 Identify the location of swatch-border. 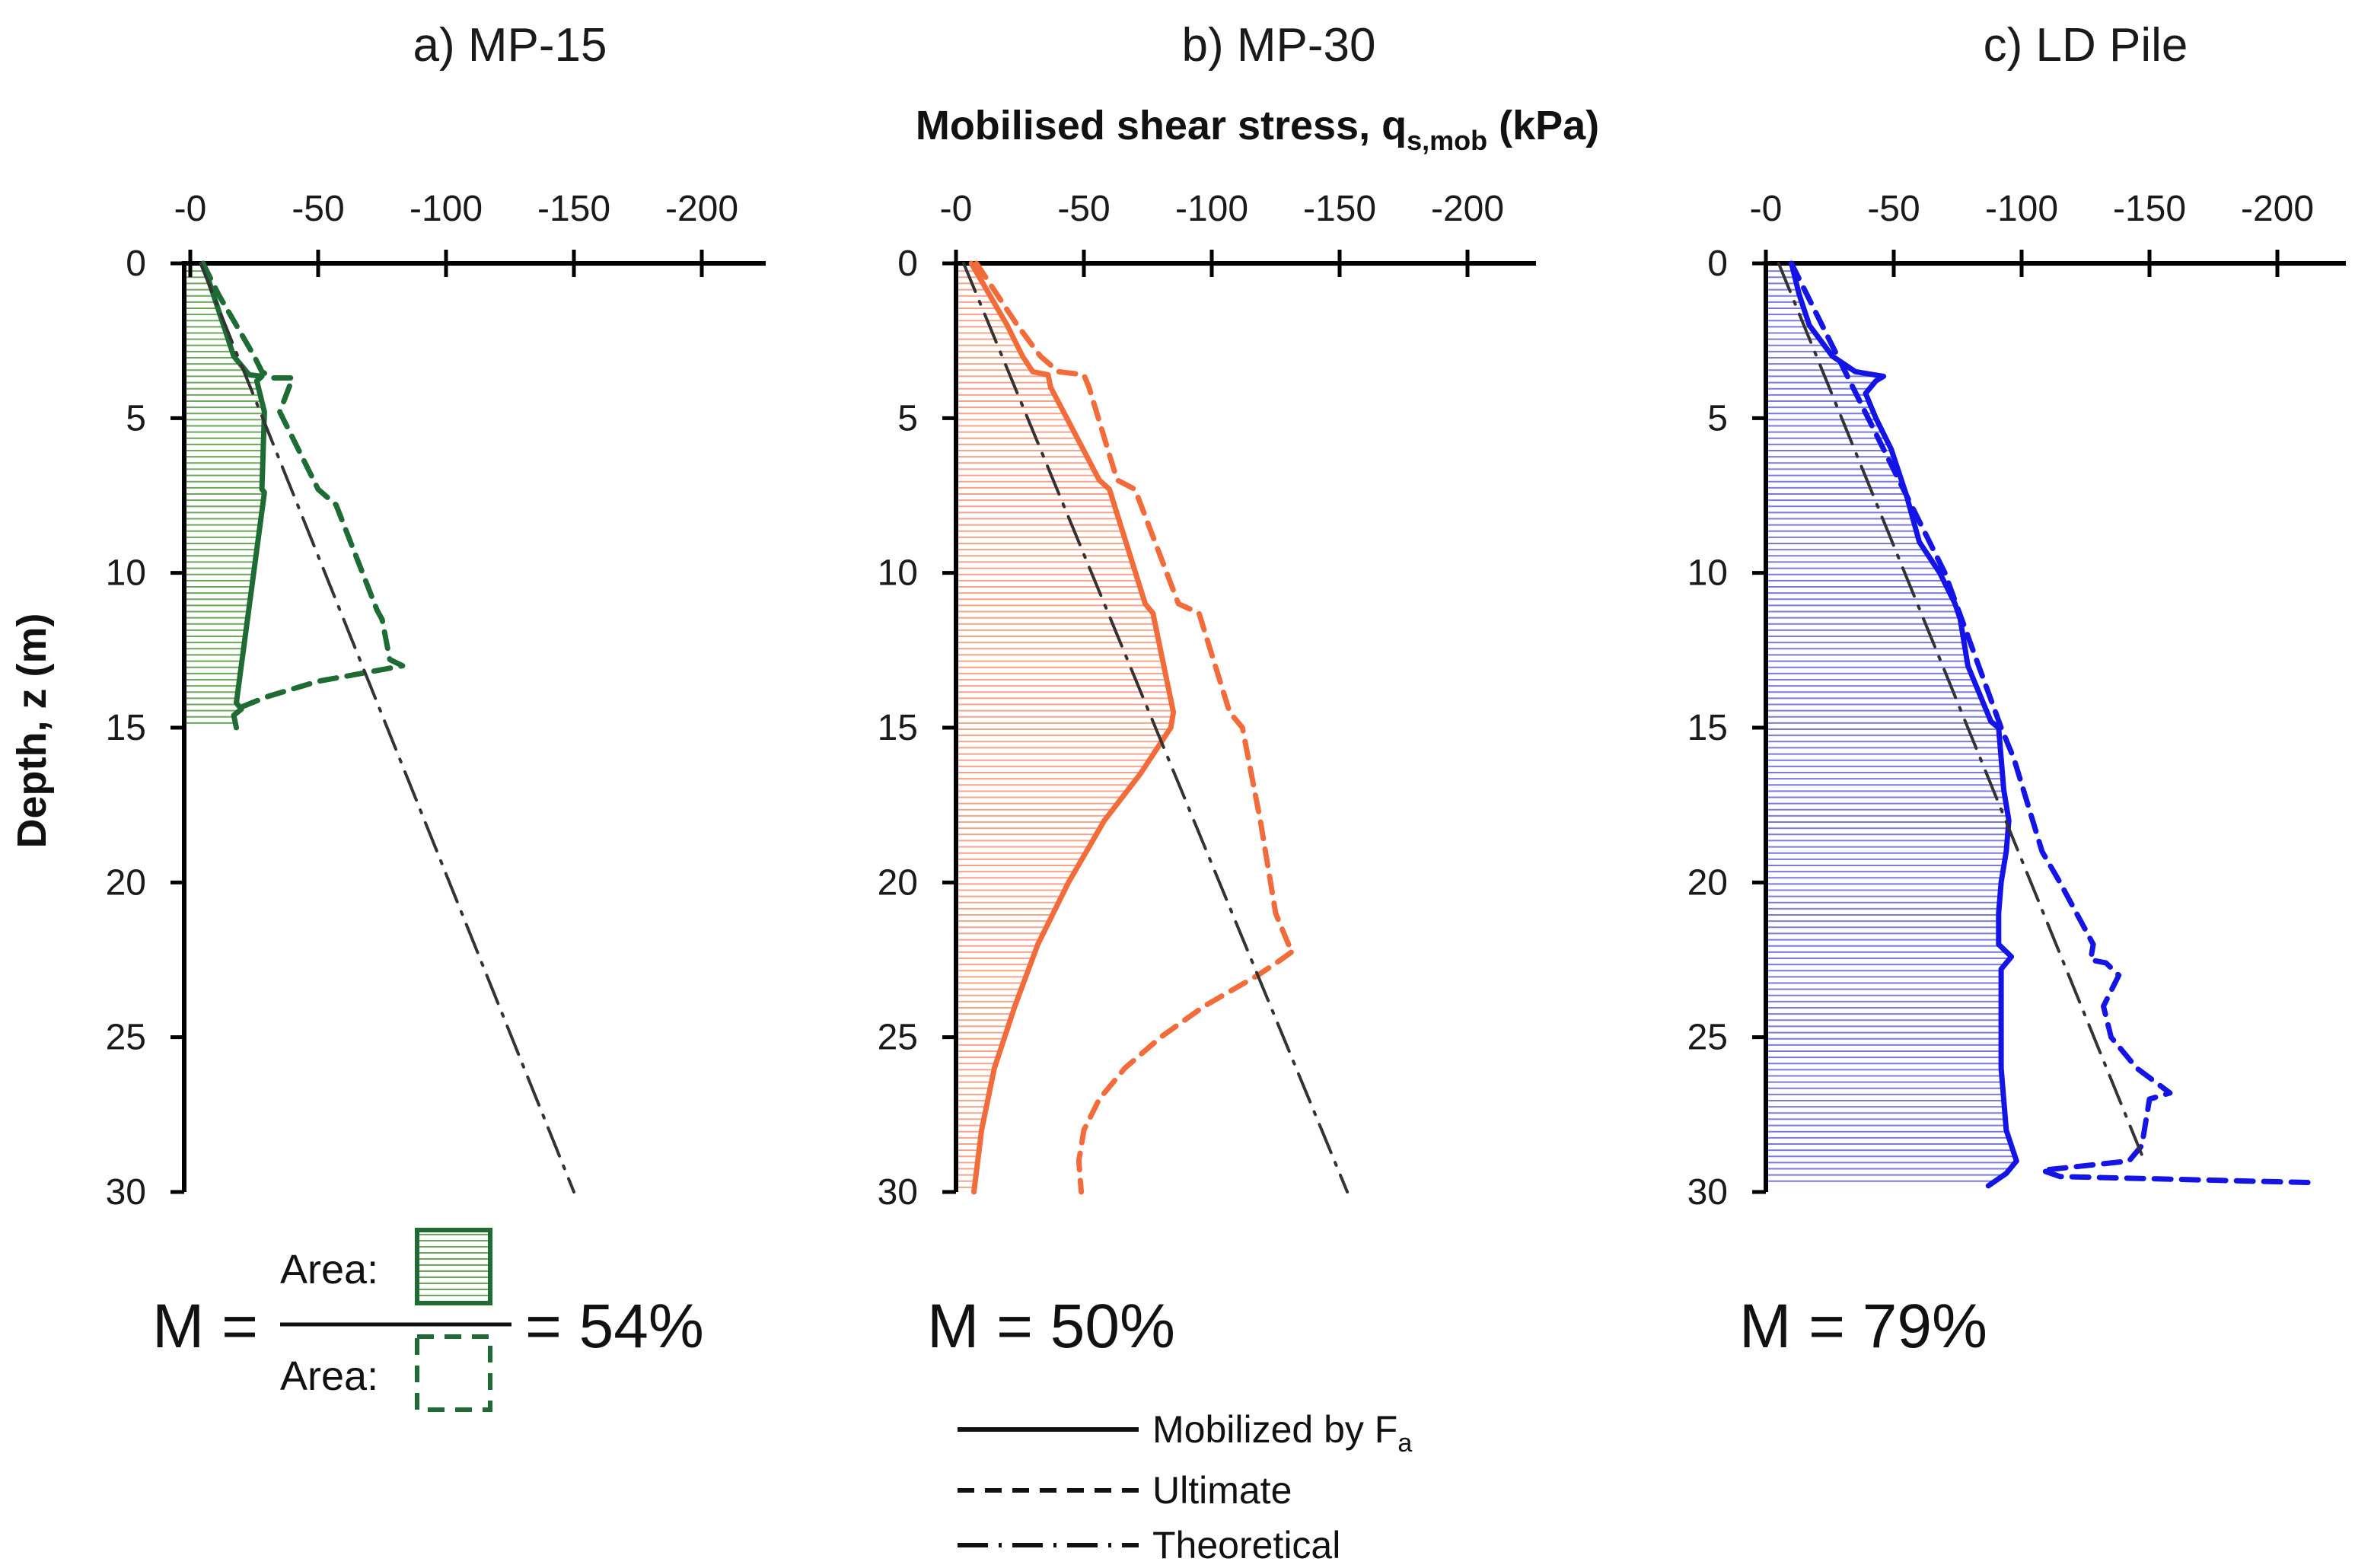
(453, 1266).